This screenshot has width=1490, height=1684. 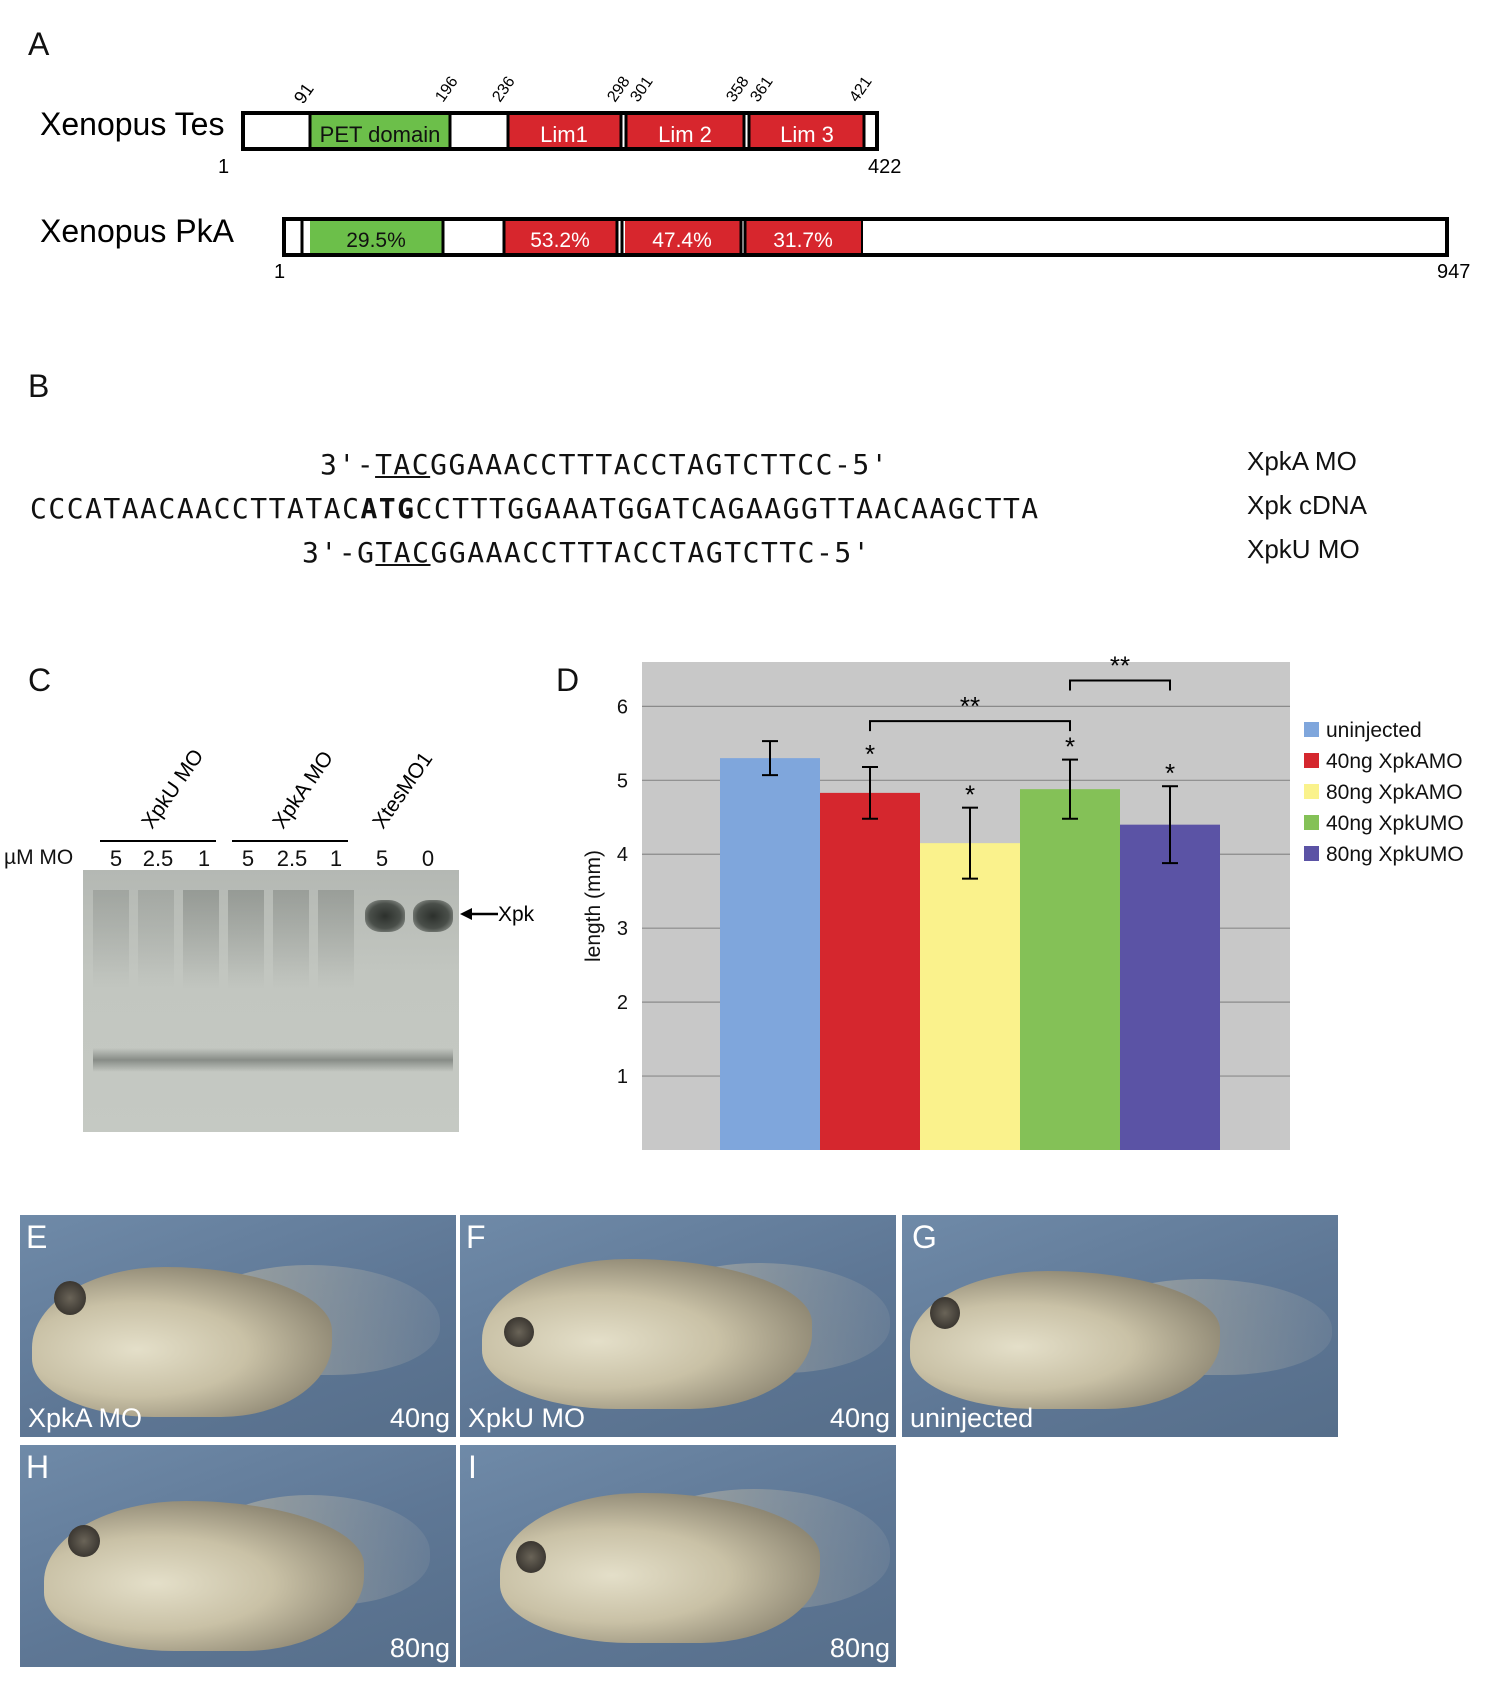 What do you see at coordinates (622, 1077) in the screenshot?
I see `y-tick-label: 1` at bounding box center [622, 1077].